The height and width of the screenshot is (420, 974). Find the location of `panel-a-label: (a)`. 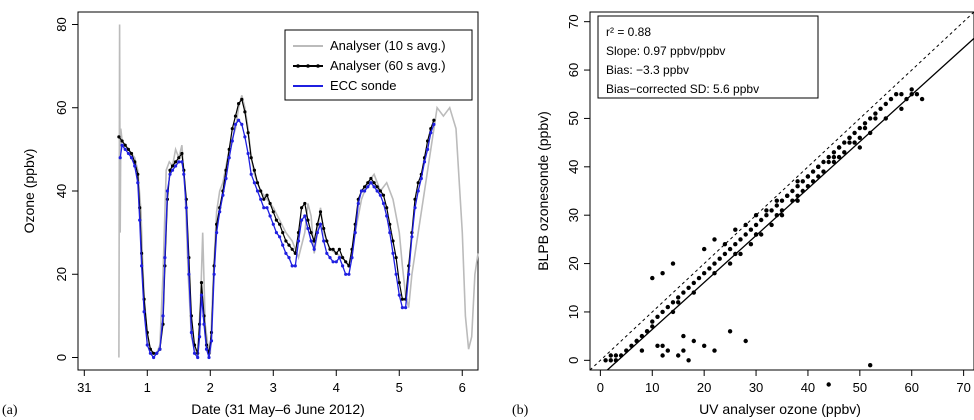

panel-a-label: (a) is located at coordinates (10, 410).